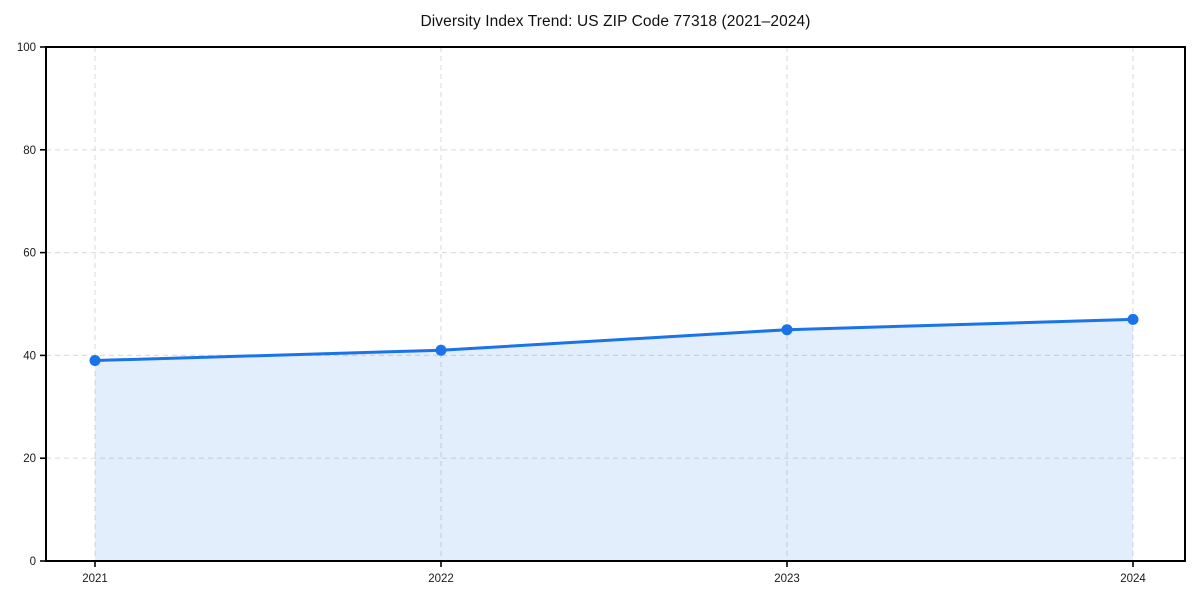 The image size is (1200, 600). Describe the element at coordinates (95, 361) in the screenshot. I see `data-point-2021` at that location.